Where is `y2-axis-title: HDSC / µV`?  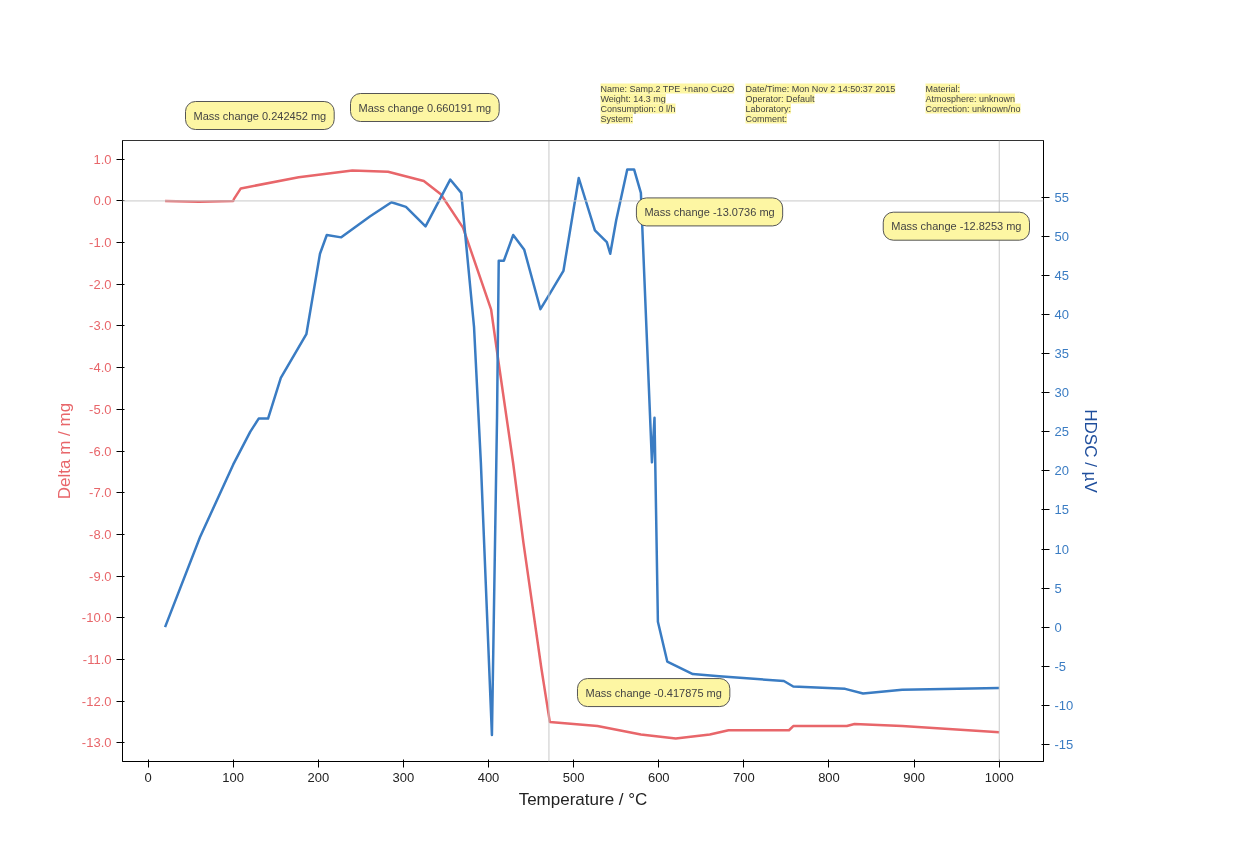 y2-axis-title: HDSC / µV is located at coordinates (1091, 451).